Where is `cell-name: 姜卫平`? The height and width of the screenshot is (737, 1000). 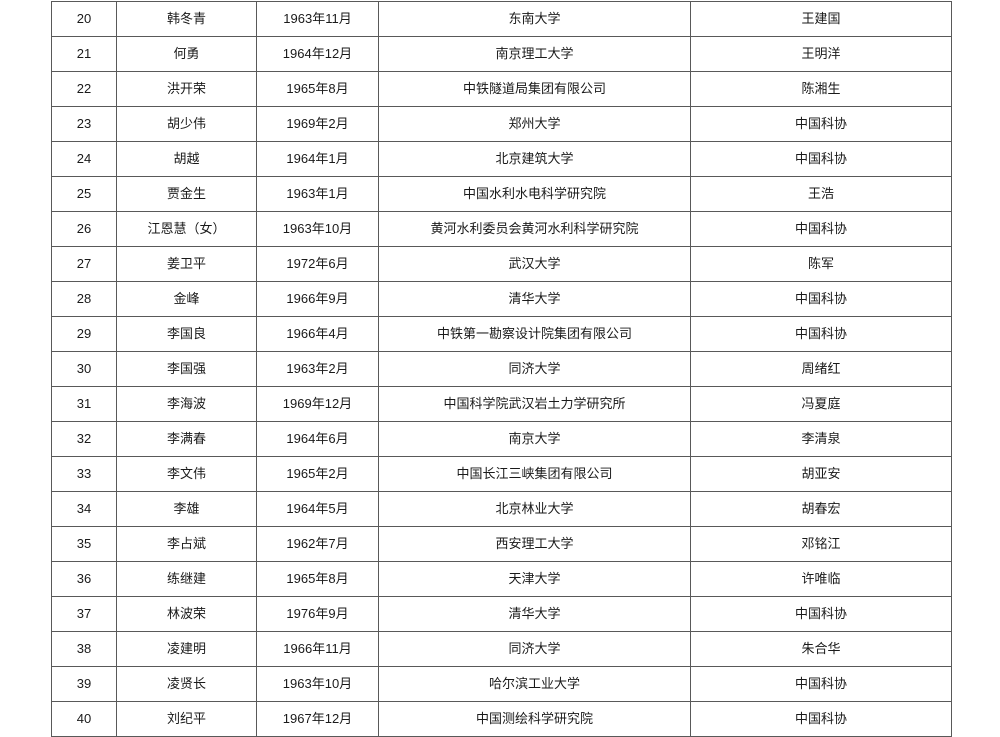
cell-name: 姜卫平 is located at coordinates (186, 264).